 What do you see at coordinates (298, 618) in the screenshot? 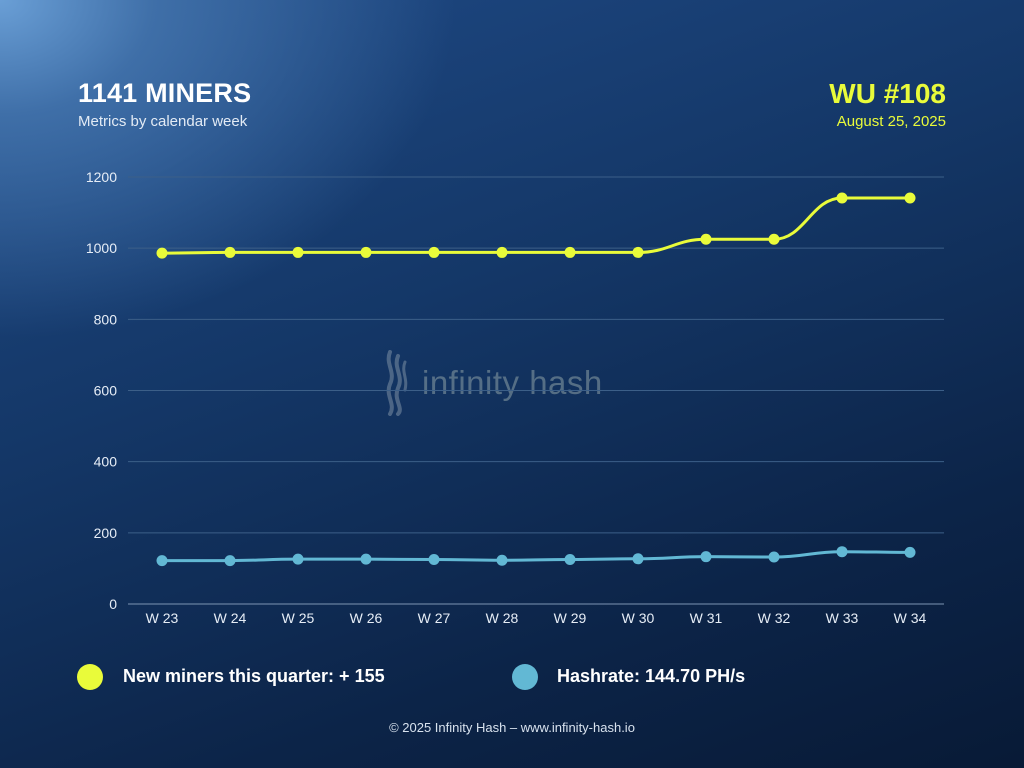
I see `x-tick-label: W 25` at bounding box center [298, 618].